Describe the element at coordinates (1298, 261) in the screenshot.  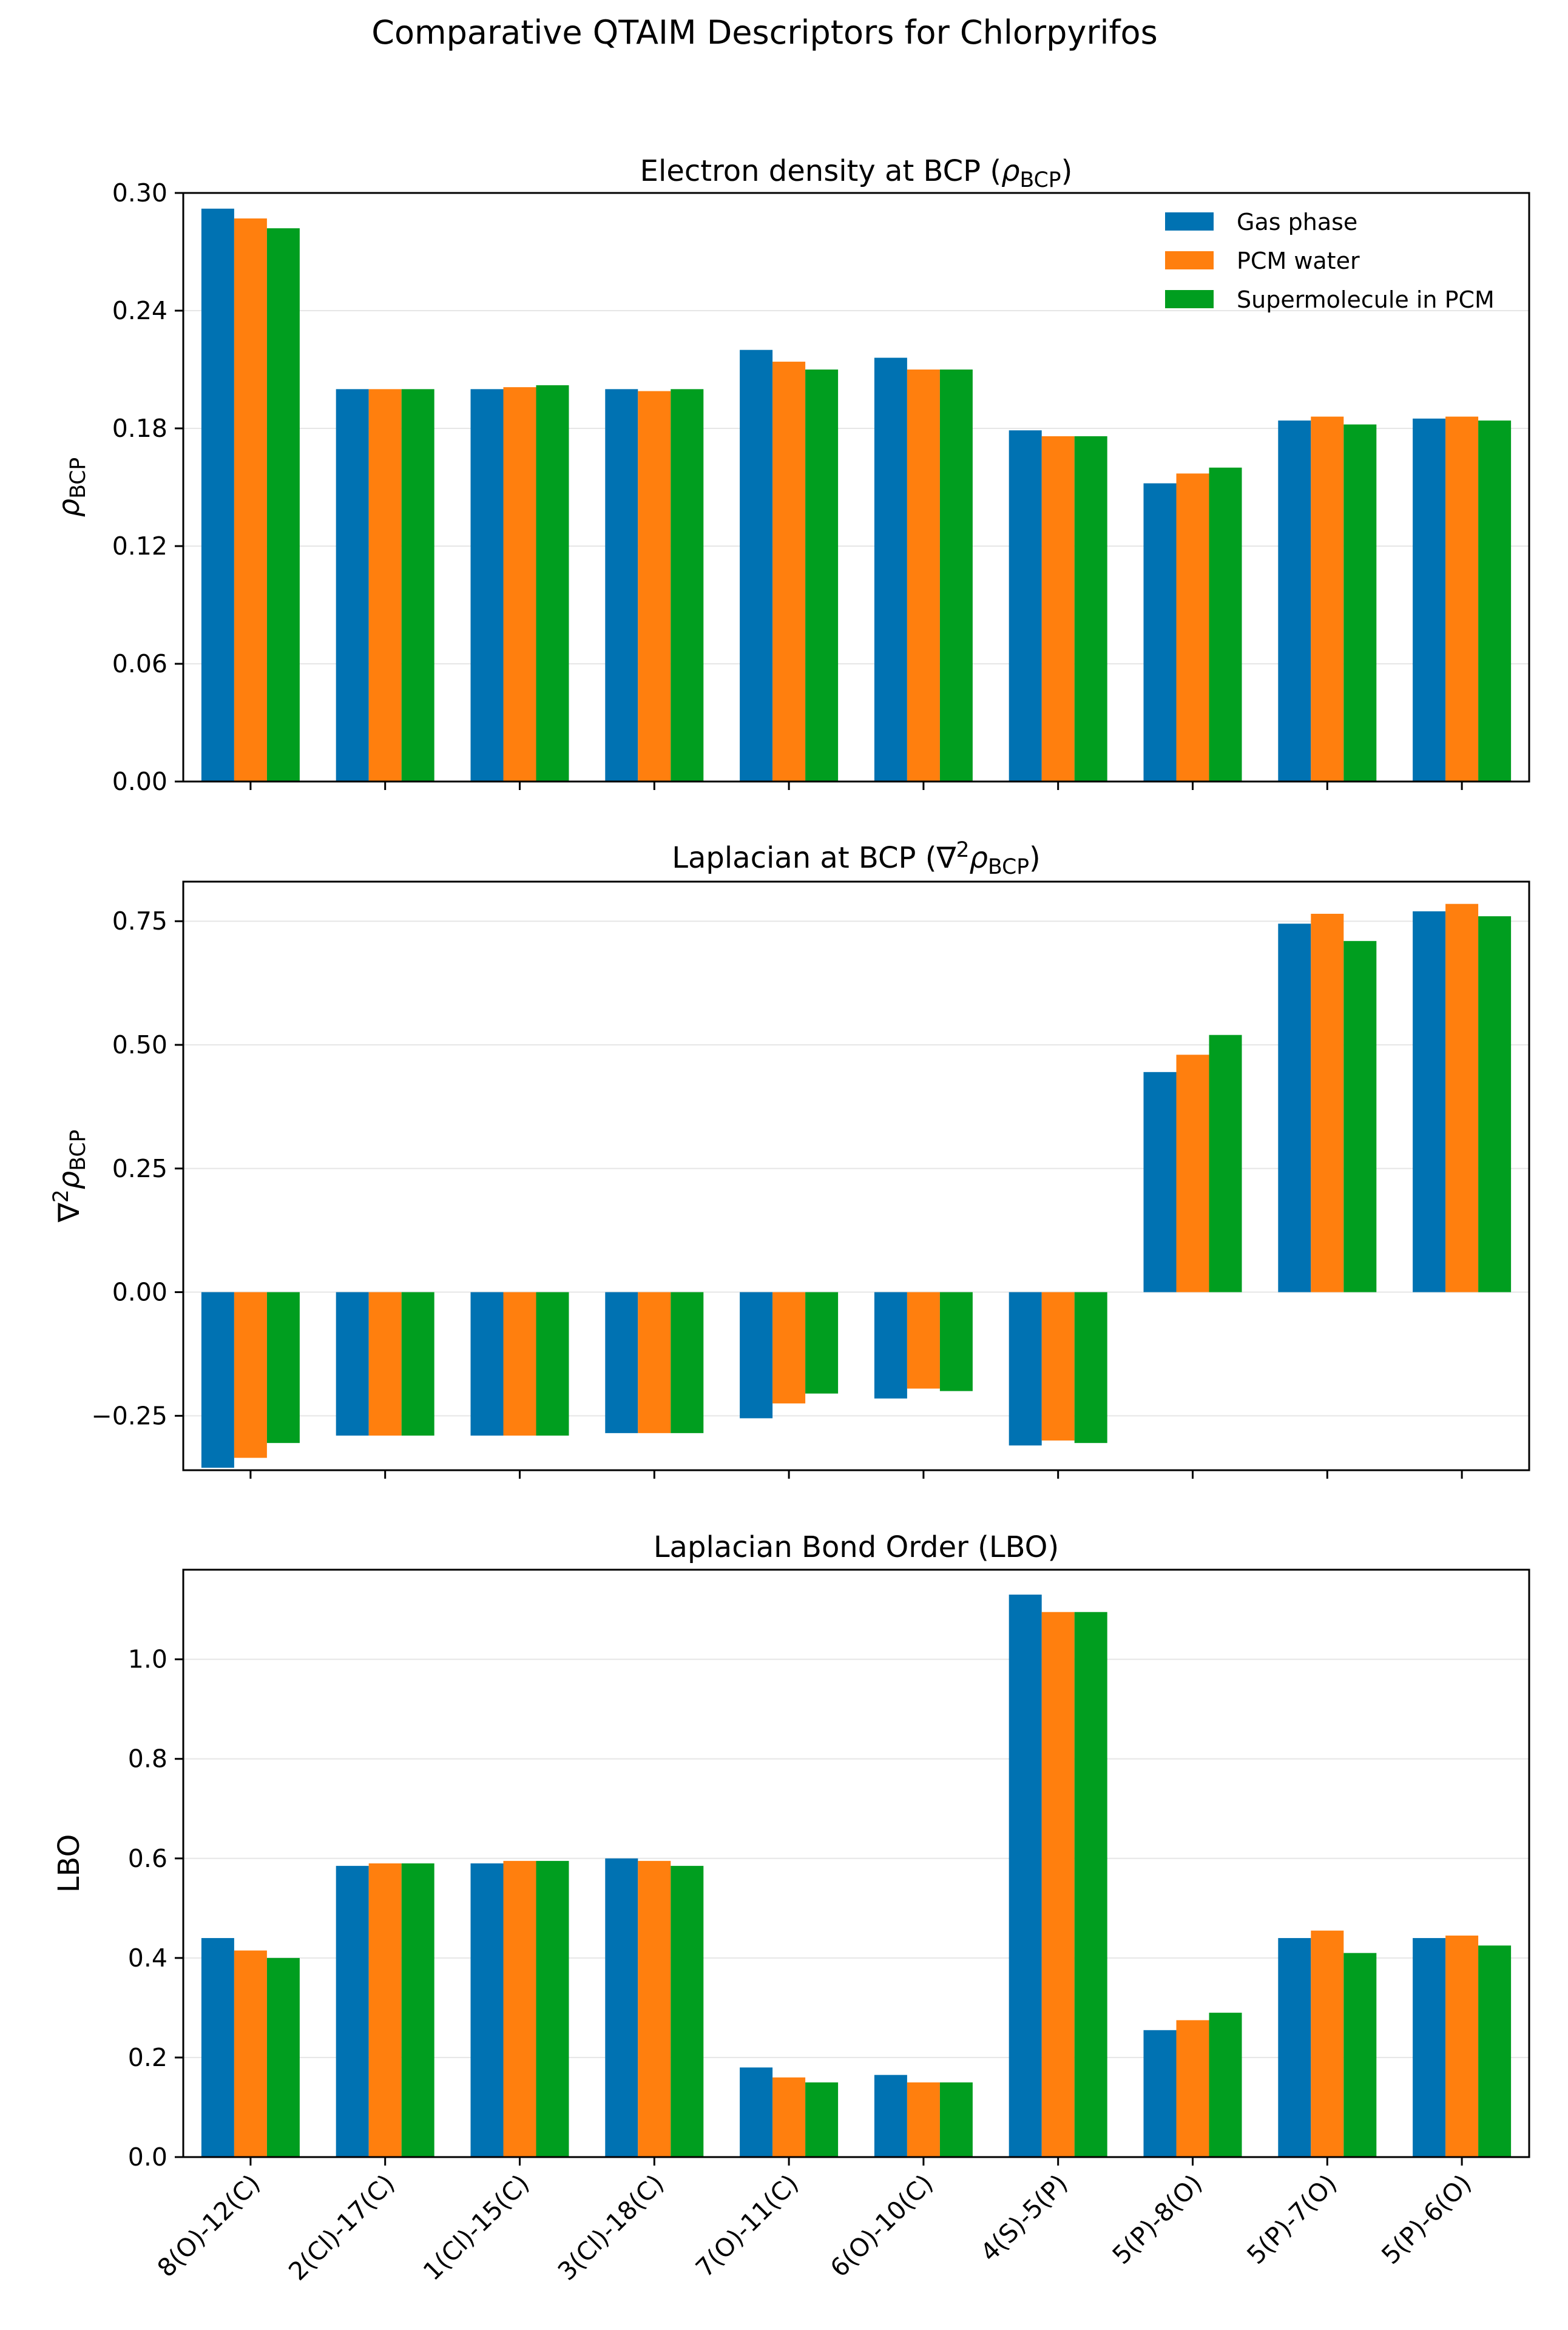
I see `legend-label: PCM water` at that location.